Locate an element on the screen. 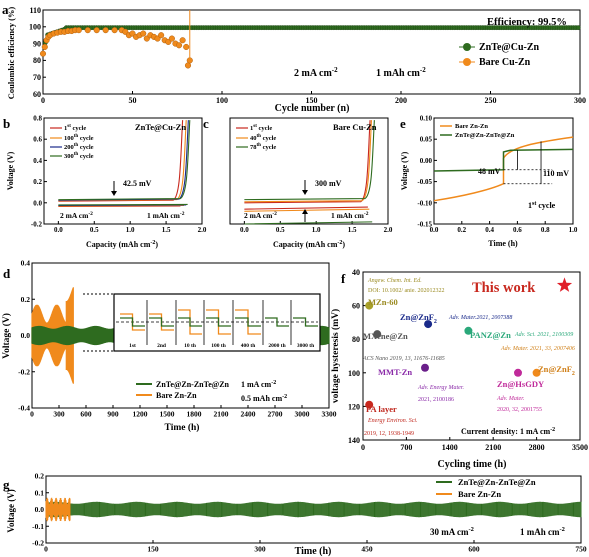 This screenshot has height=557, width=589. panel-f-ylabel: voltage hysteresis (mV) is located at coordinates (335, 356).